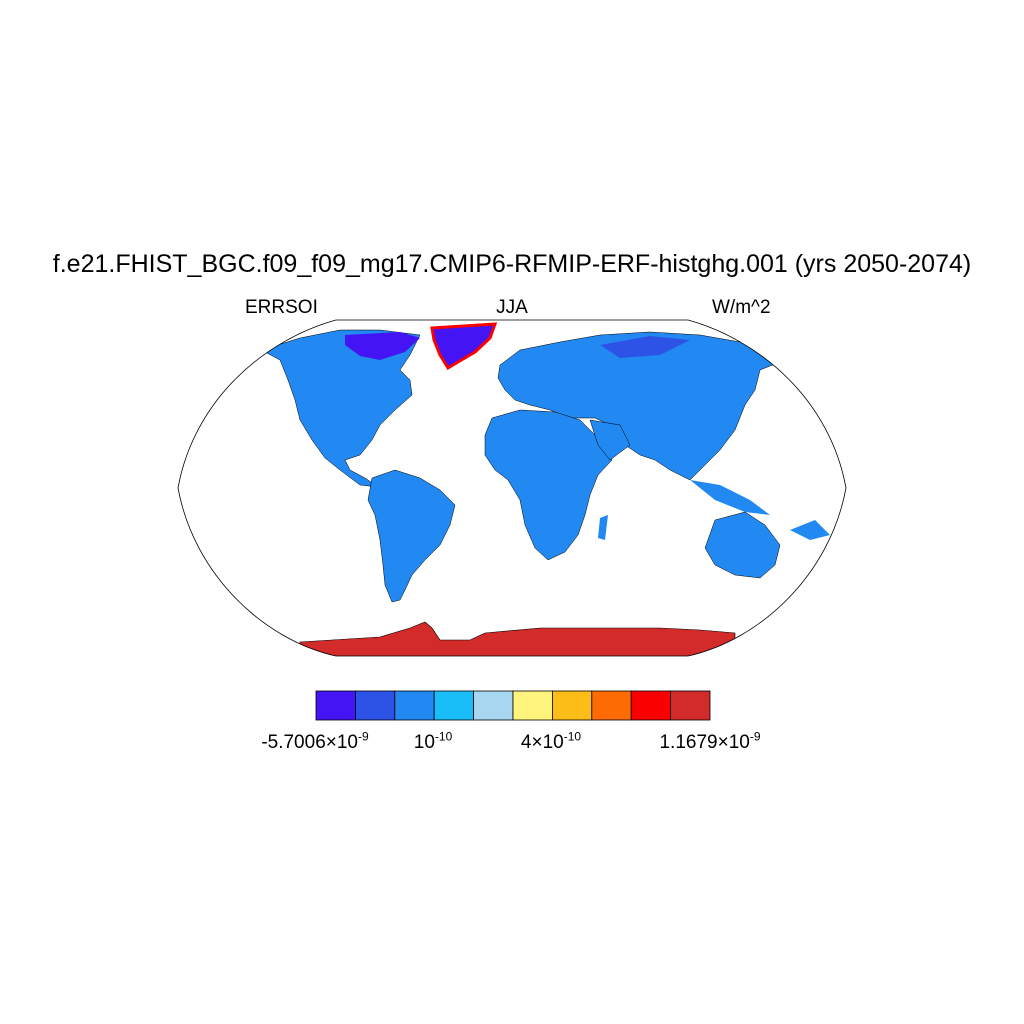  Describe the element at coordinates (639, 406) in the screenshot. I see `eurasia` at that location.